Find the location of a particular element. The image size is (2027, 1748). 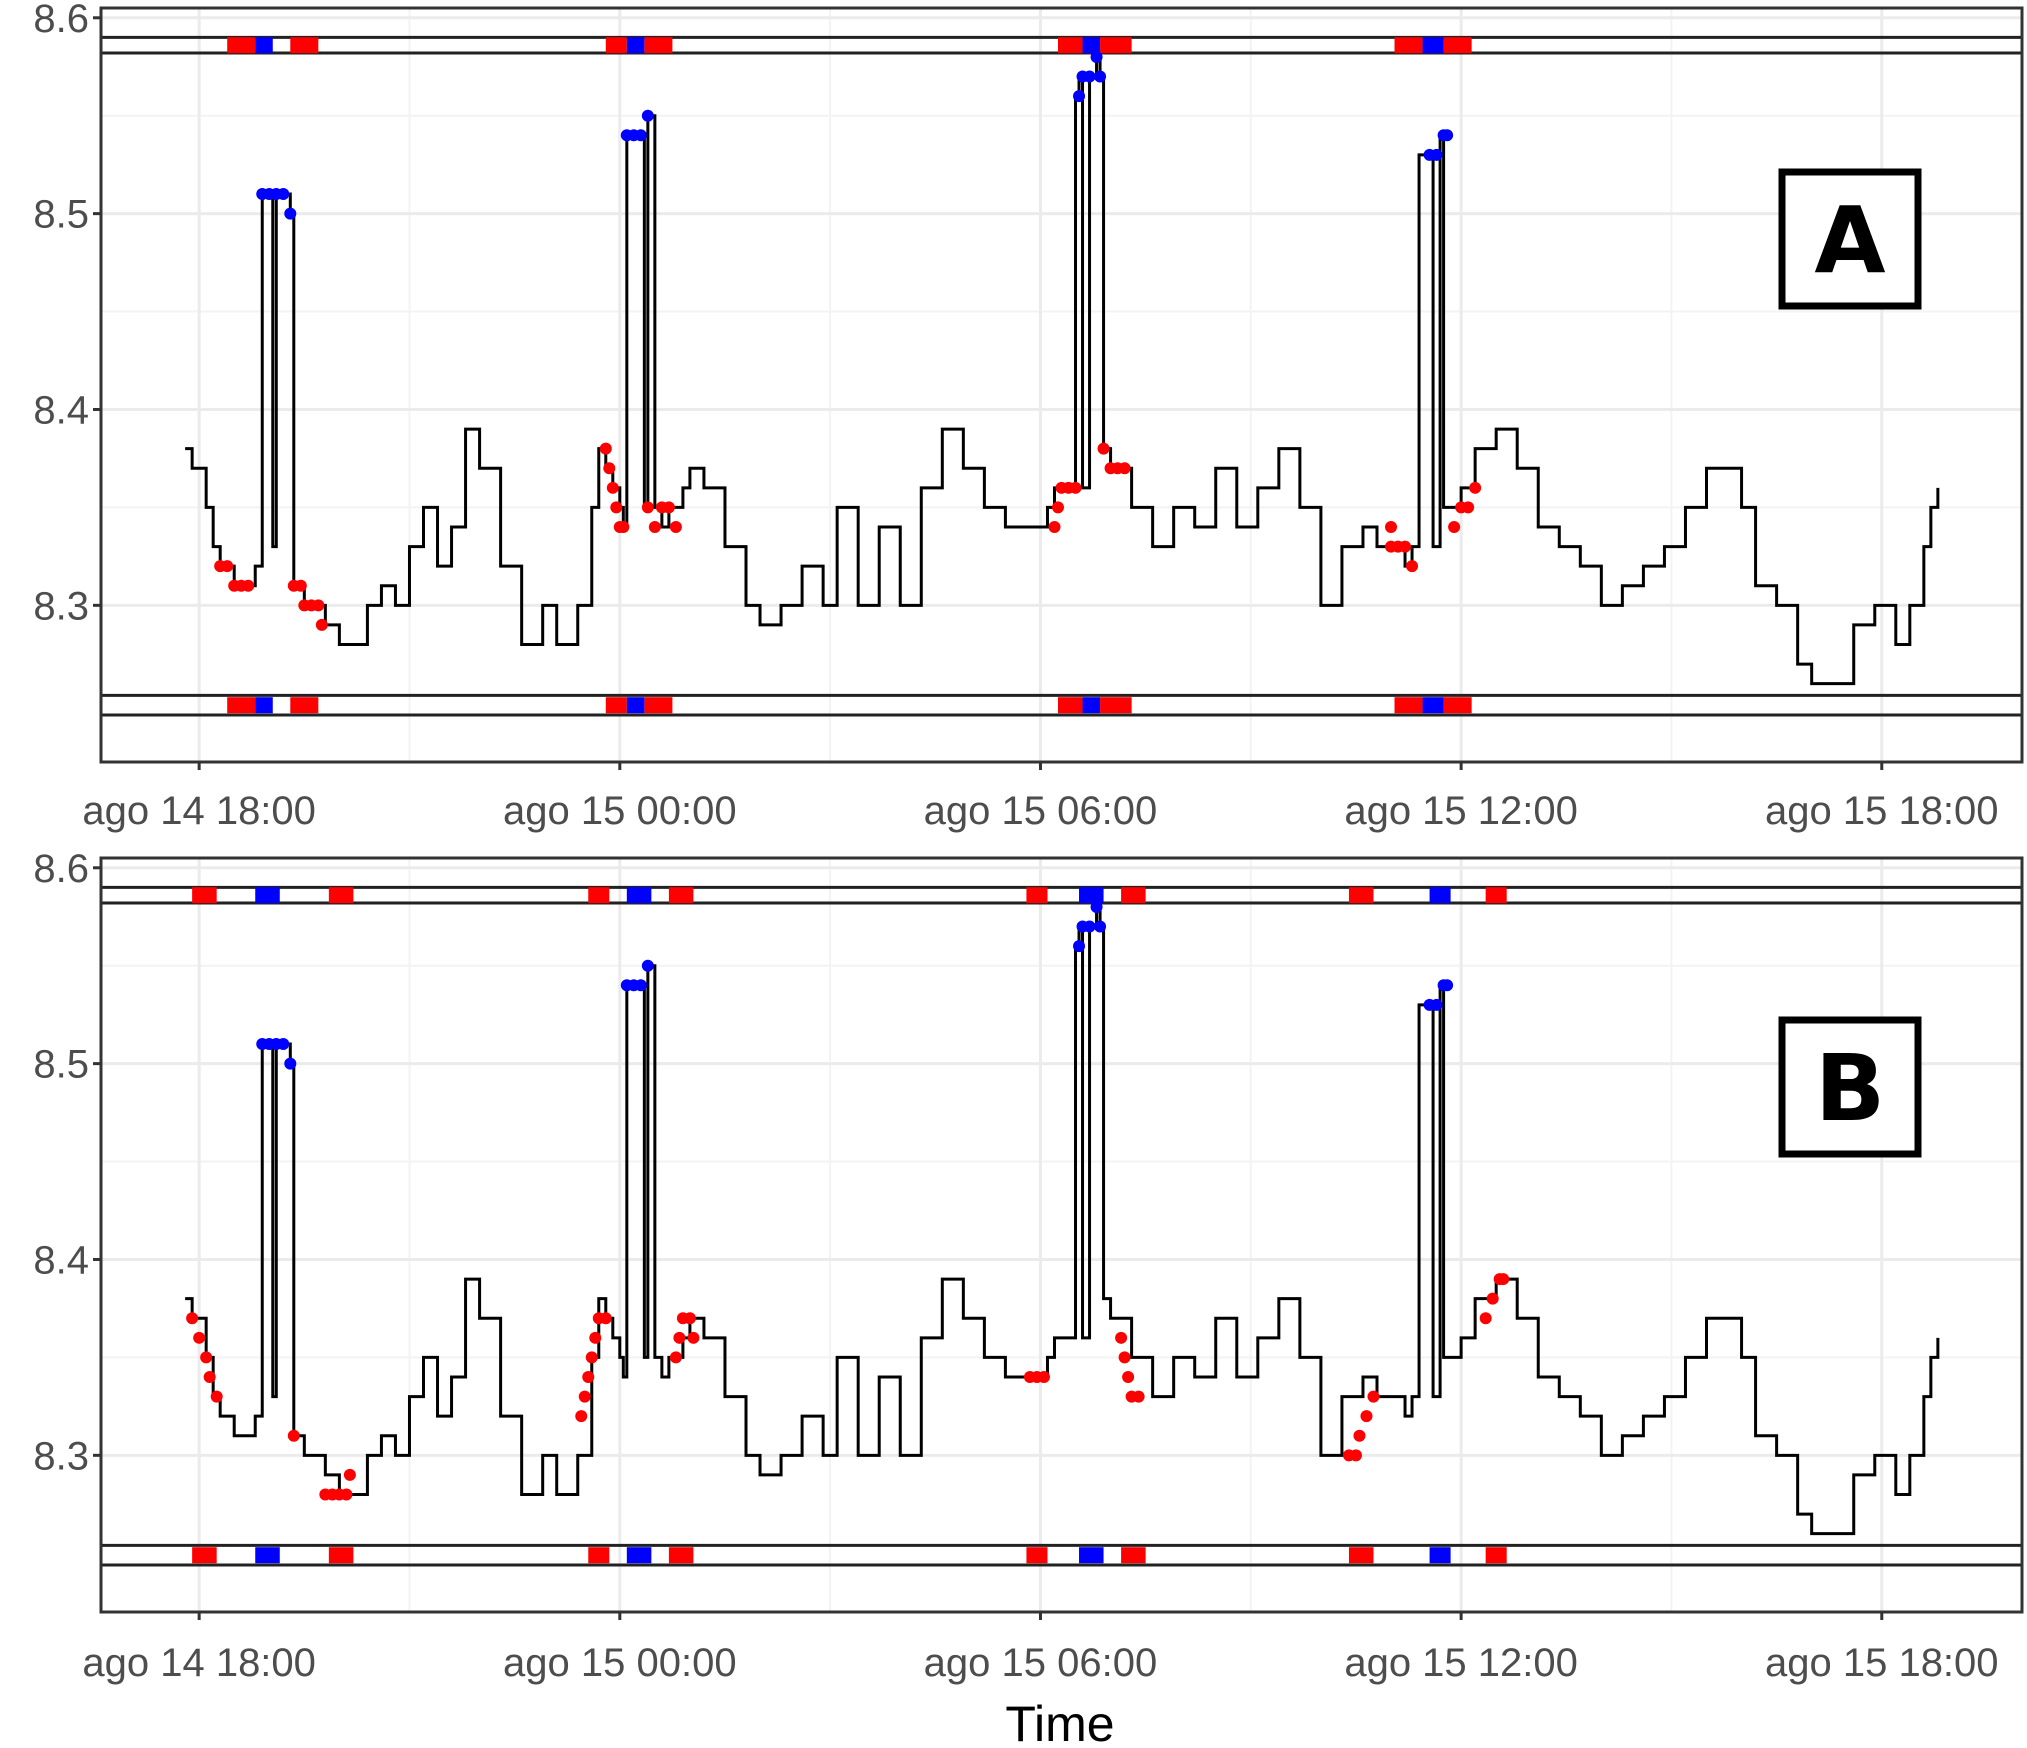

panel-tag-box is located at coordinates (1850, 1087).